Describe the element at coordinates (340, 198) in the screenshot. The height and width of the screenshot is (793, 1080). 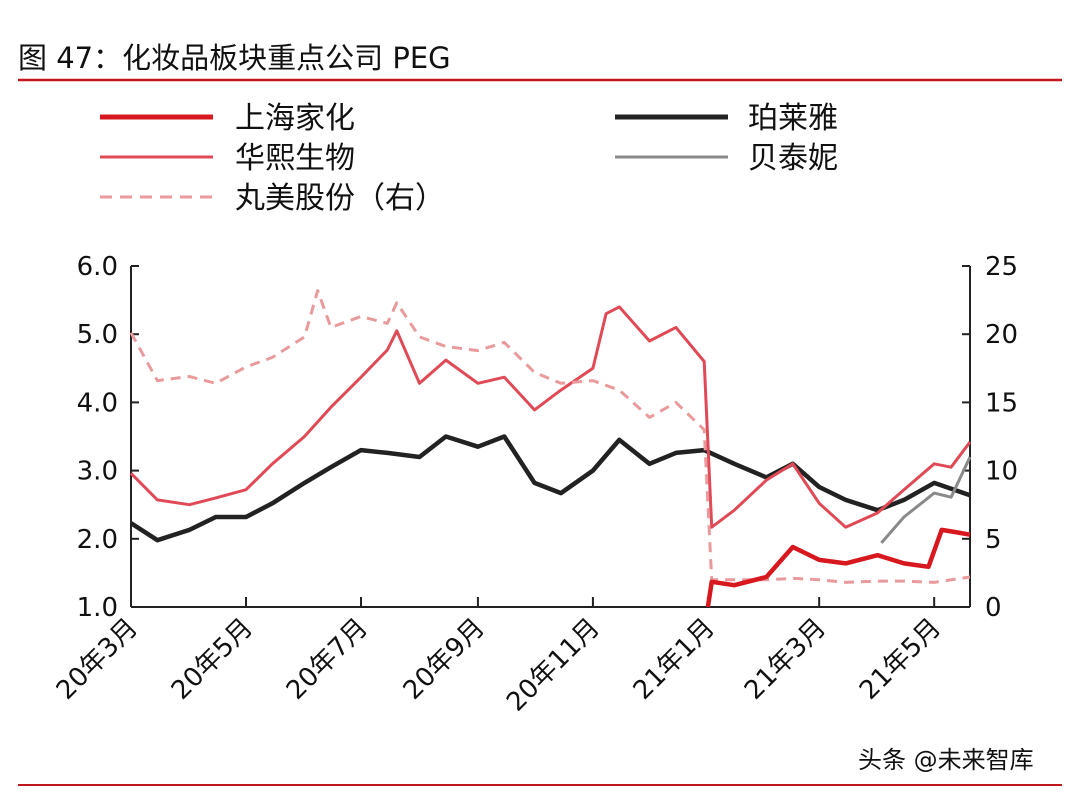
I see `legend-label: 丸美股份（右）` at that location.